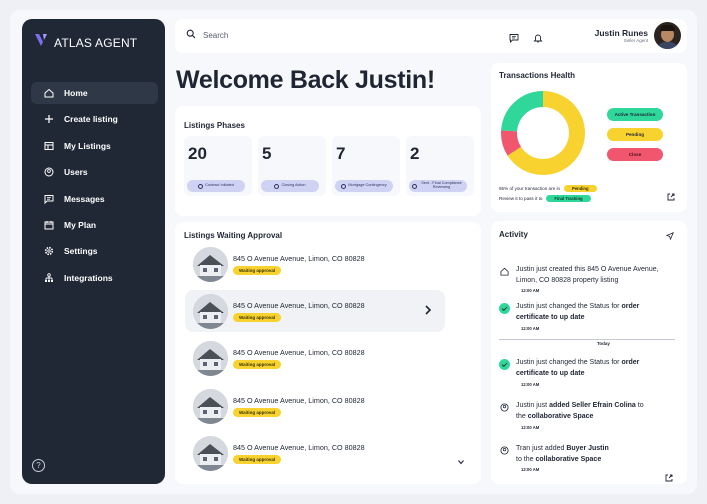 This screenshot has width=707, height=504. I want to click on listings-phases-title: Listings Phases, so click(214, 125).